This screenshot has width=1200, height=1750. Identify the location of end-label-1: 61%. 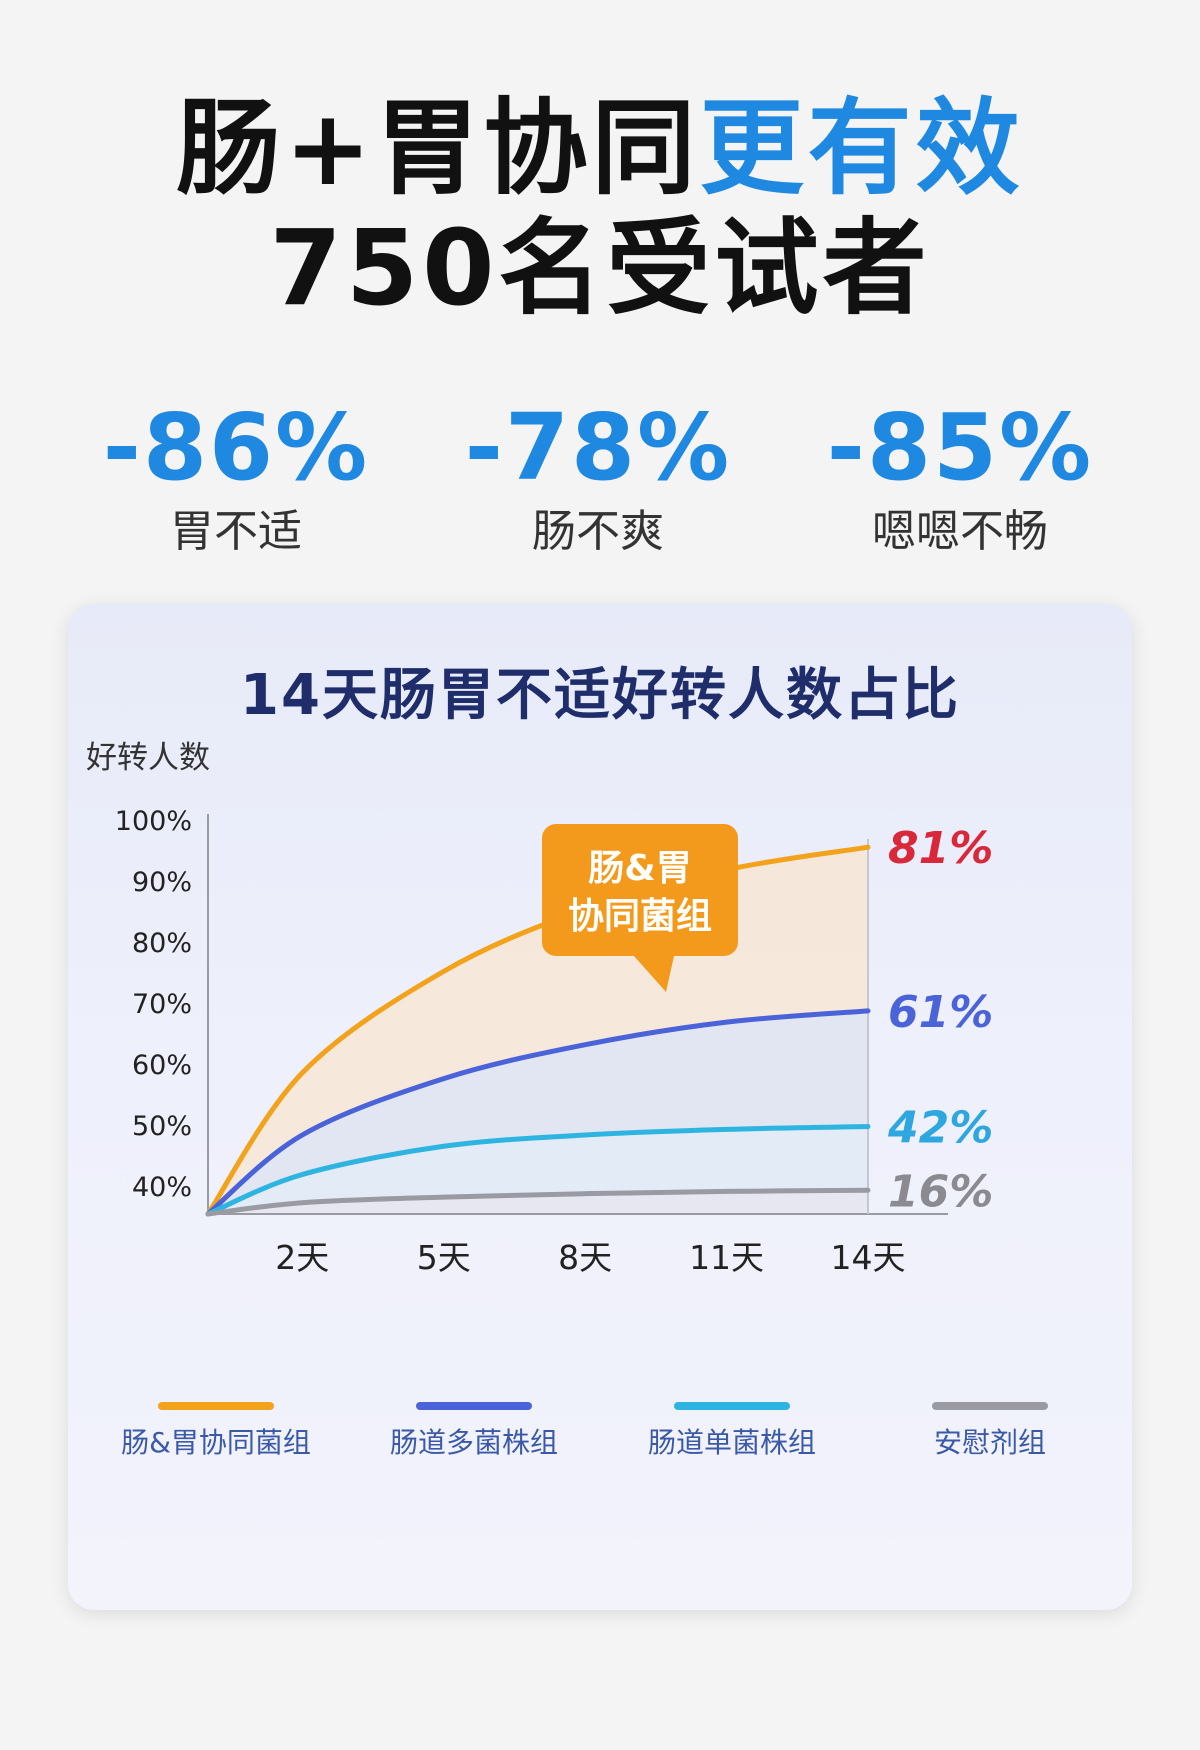
(940, 1012).